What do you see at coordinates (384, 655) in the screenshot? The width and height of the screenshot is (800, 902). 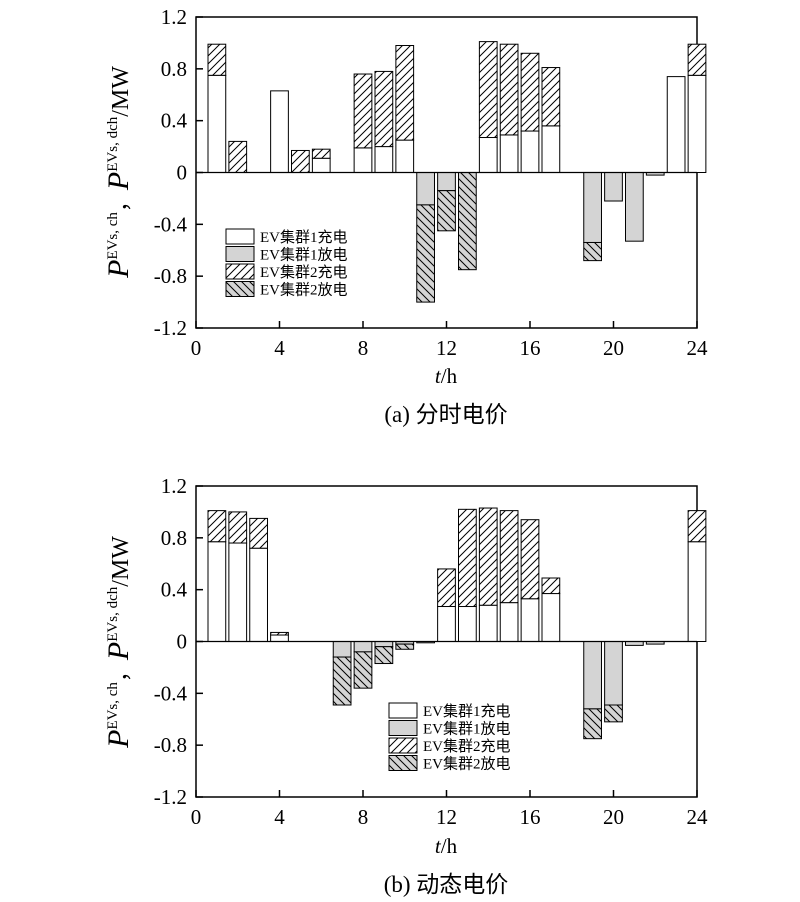 I see `bar-EV集群2放电-t9` at bounding box center [384, 655].